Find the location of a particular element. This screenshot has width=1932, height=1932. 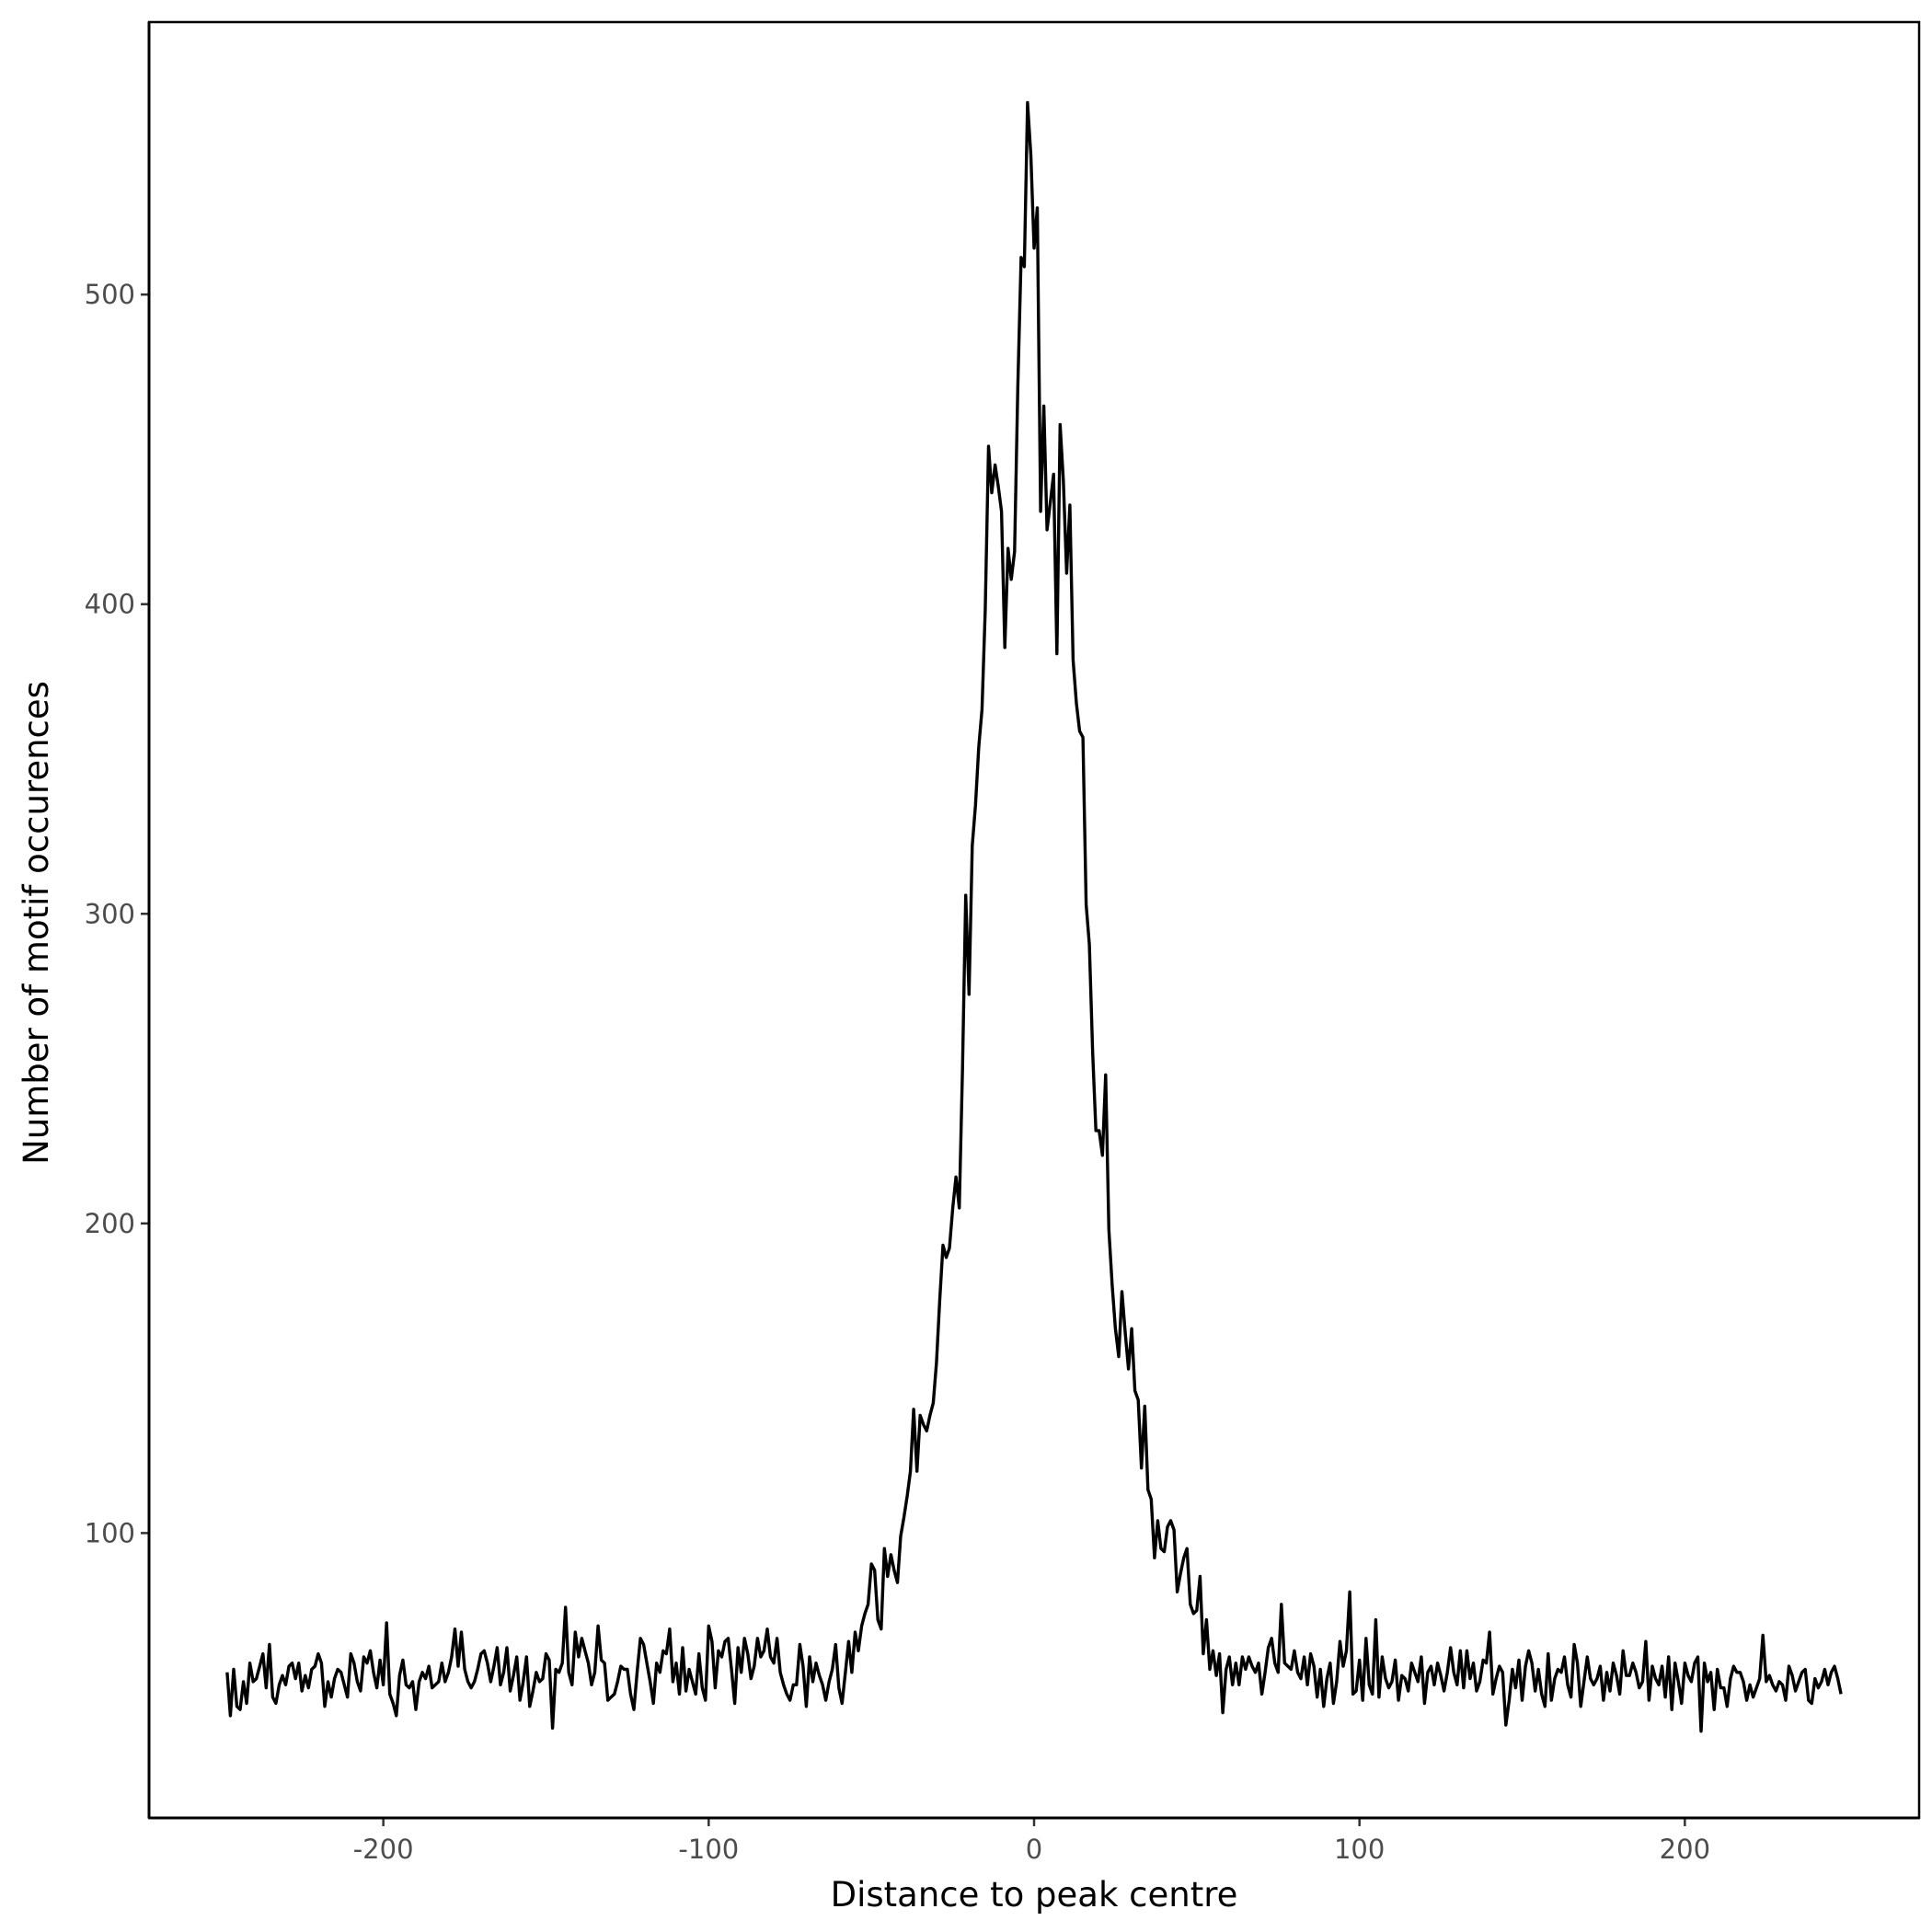

x-tick-label: 0 is located at coordinates (1034, 1849).